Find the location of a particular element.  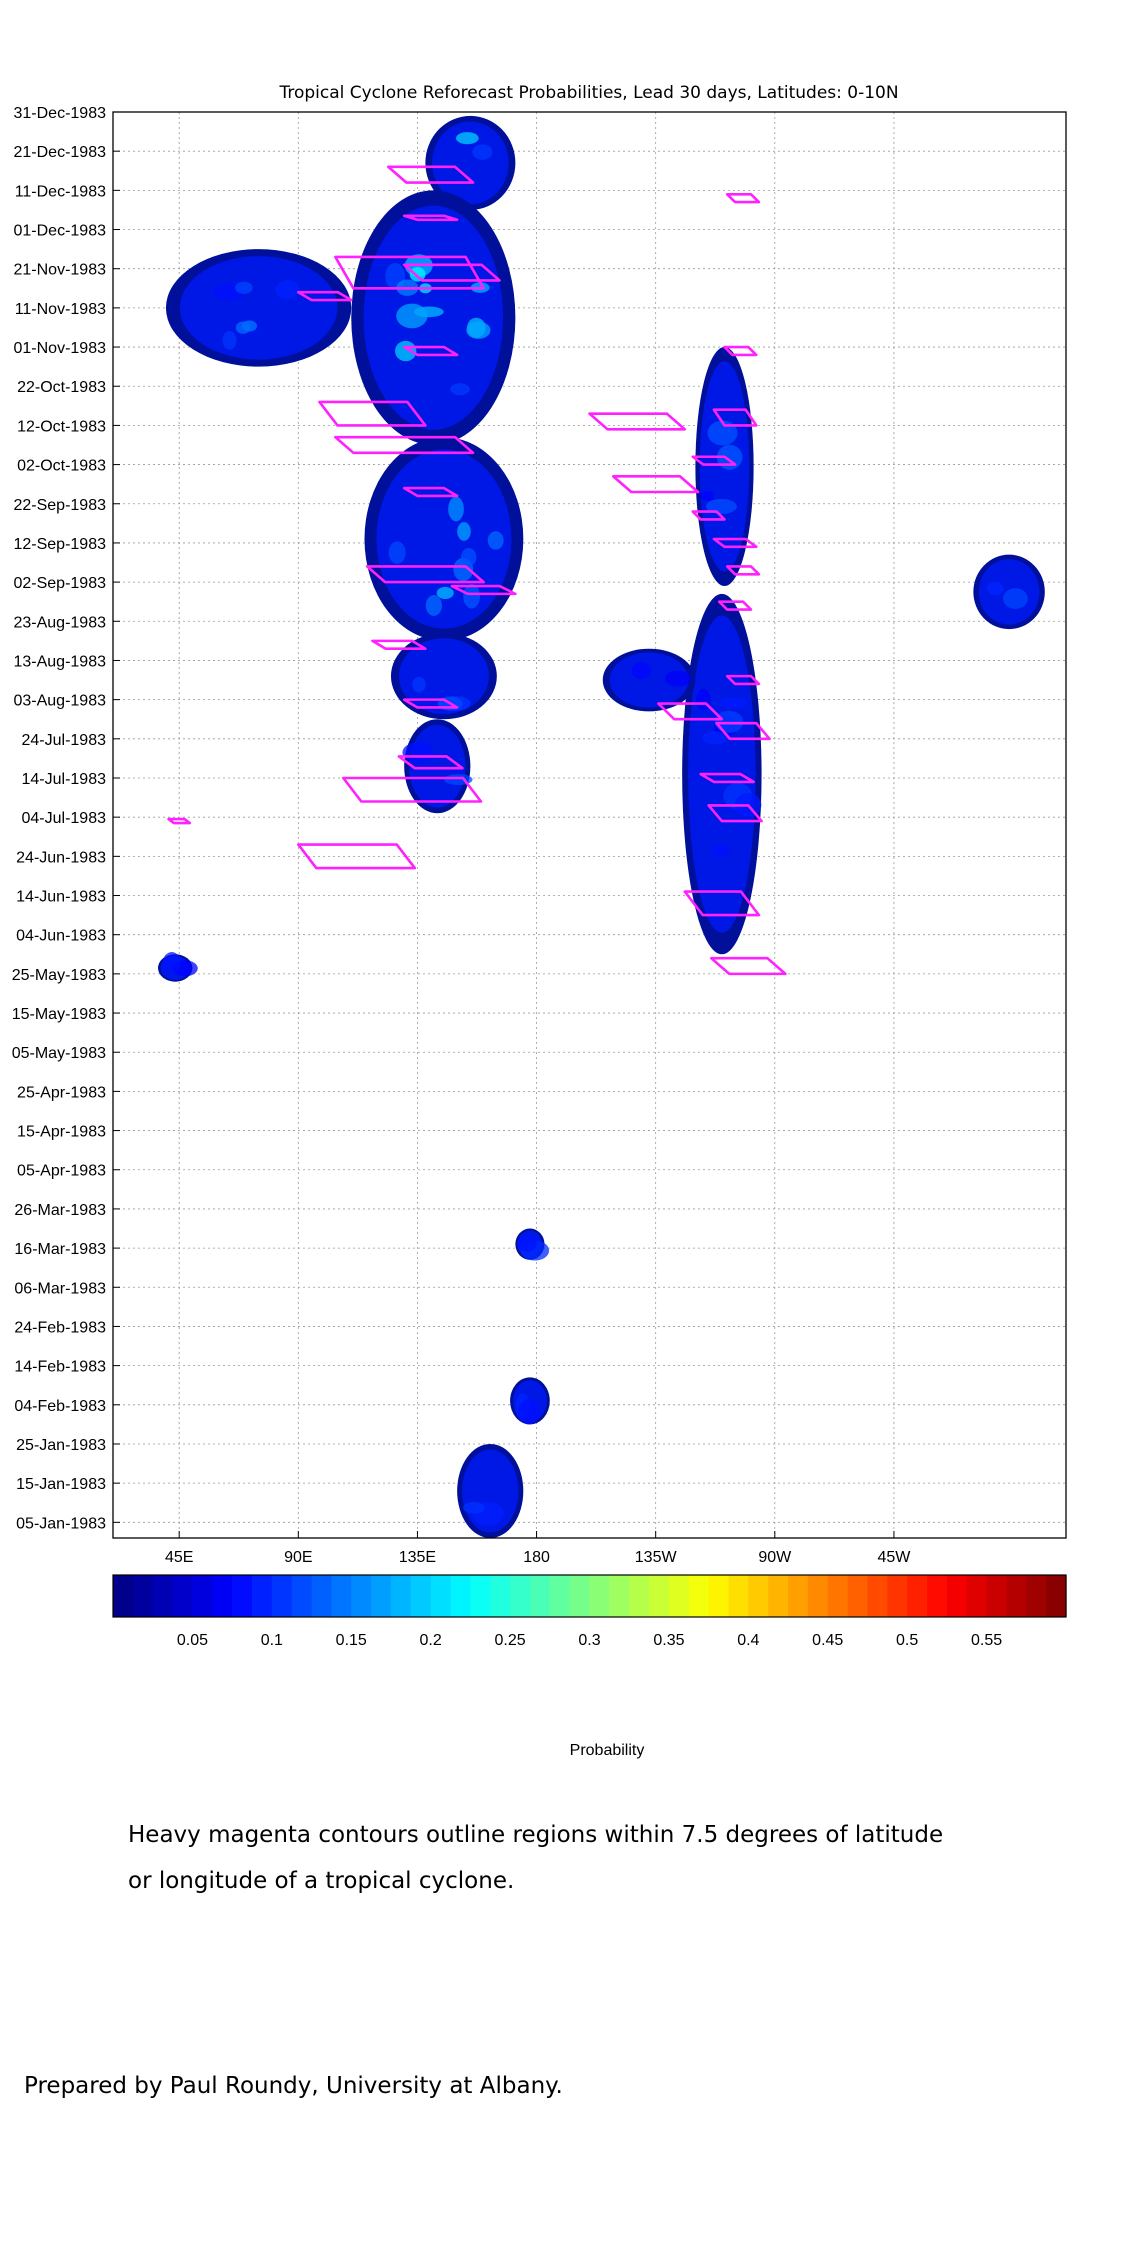

x-axis: 45E 90E 135E 180 135W 90W 45W is located at coordinates (538, 1548).